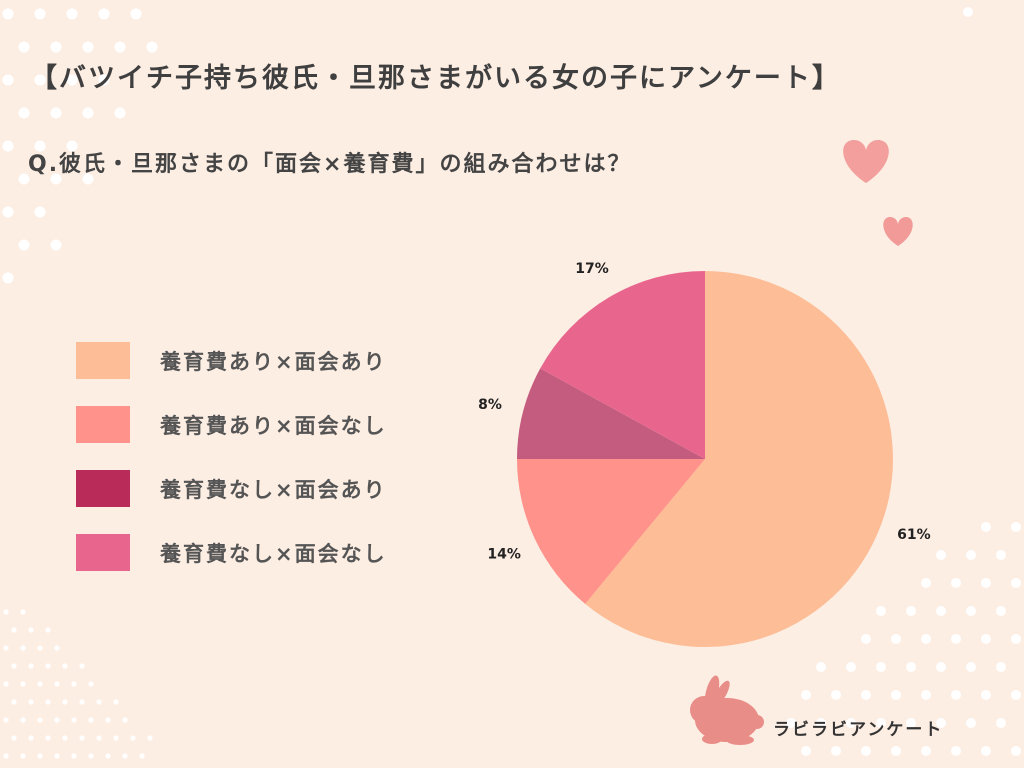 This screenshot has width=1024, height=768. What do you see at coordinates (273, 489) in the screenshot?
I see `legend-label: 養育費なし×面会あり` at bounding box center [273, 489].